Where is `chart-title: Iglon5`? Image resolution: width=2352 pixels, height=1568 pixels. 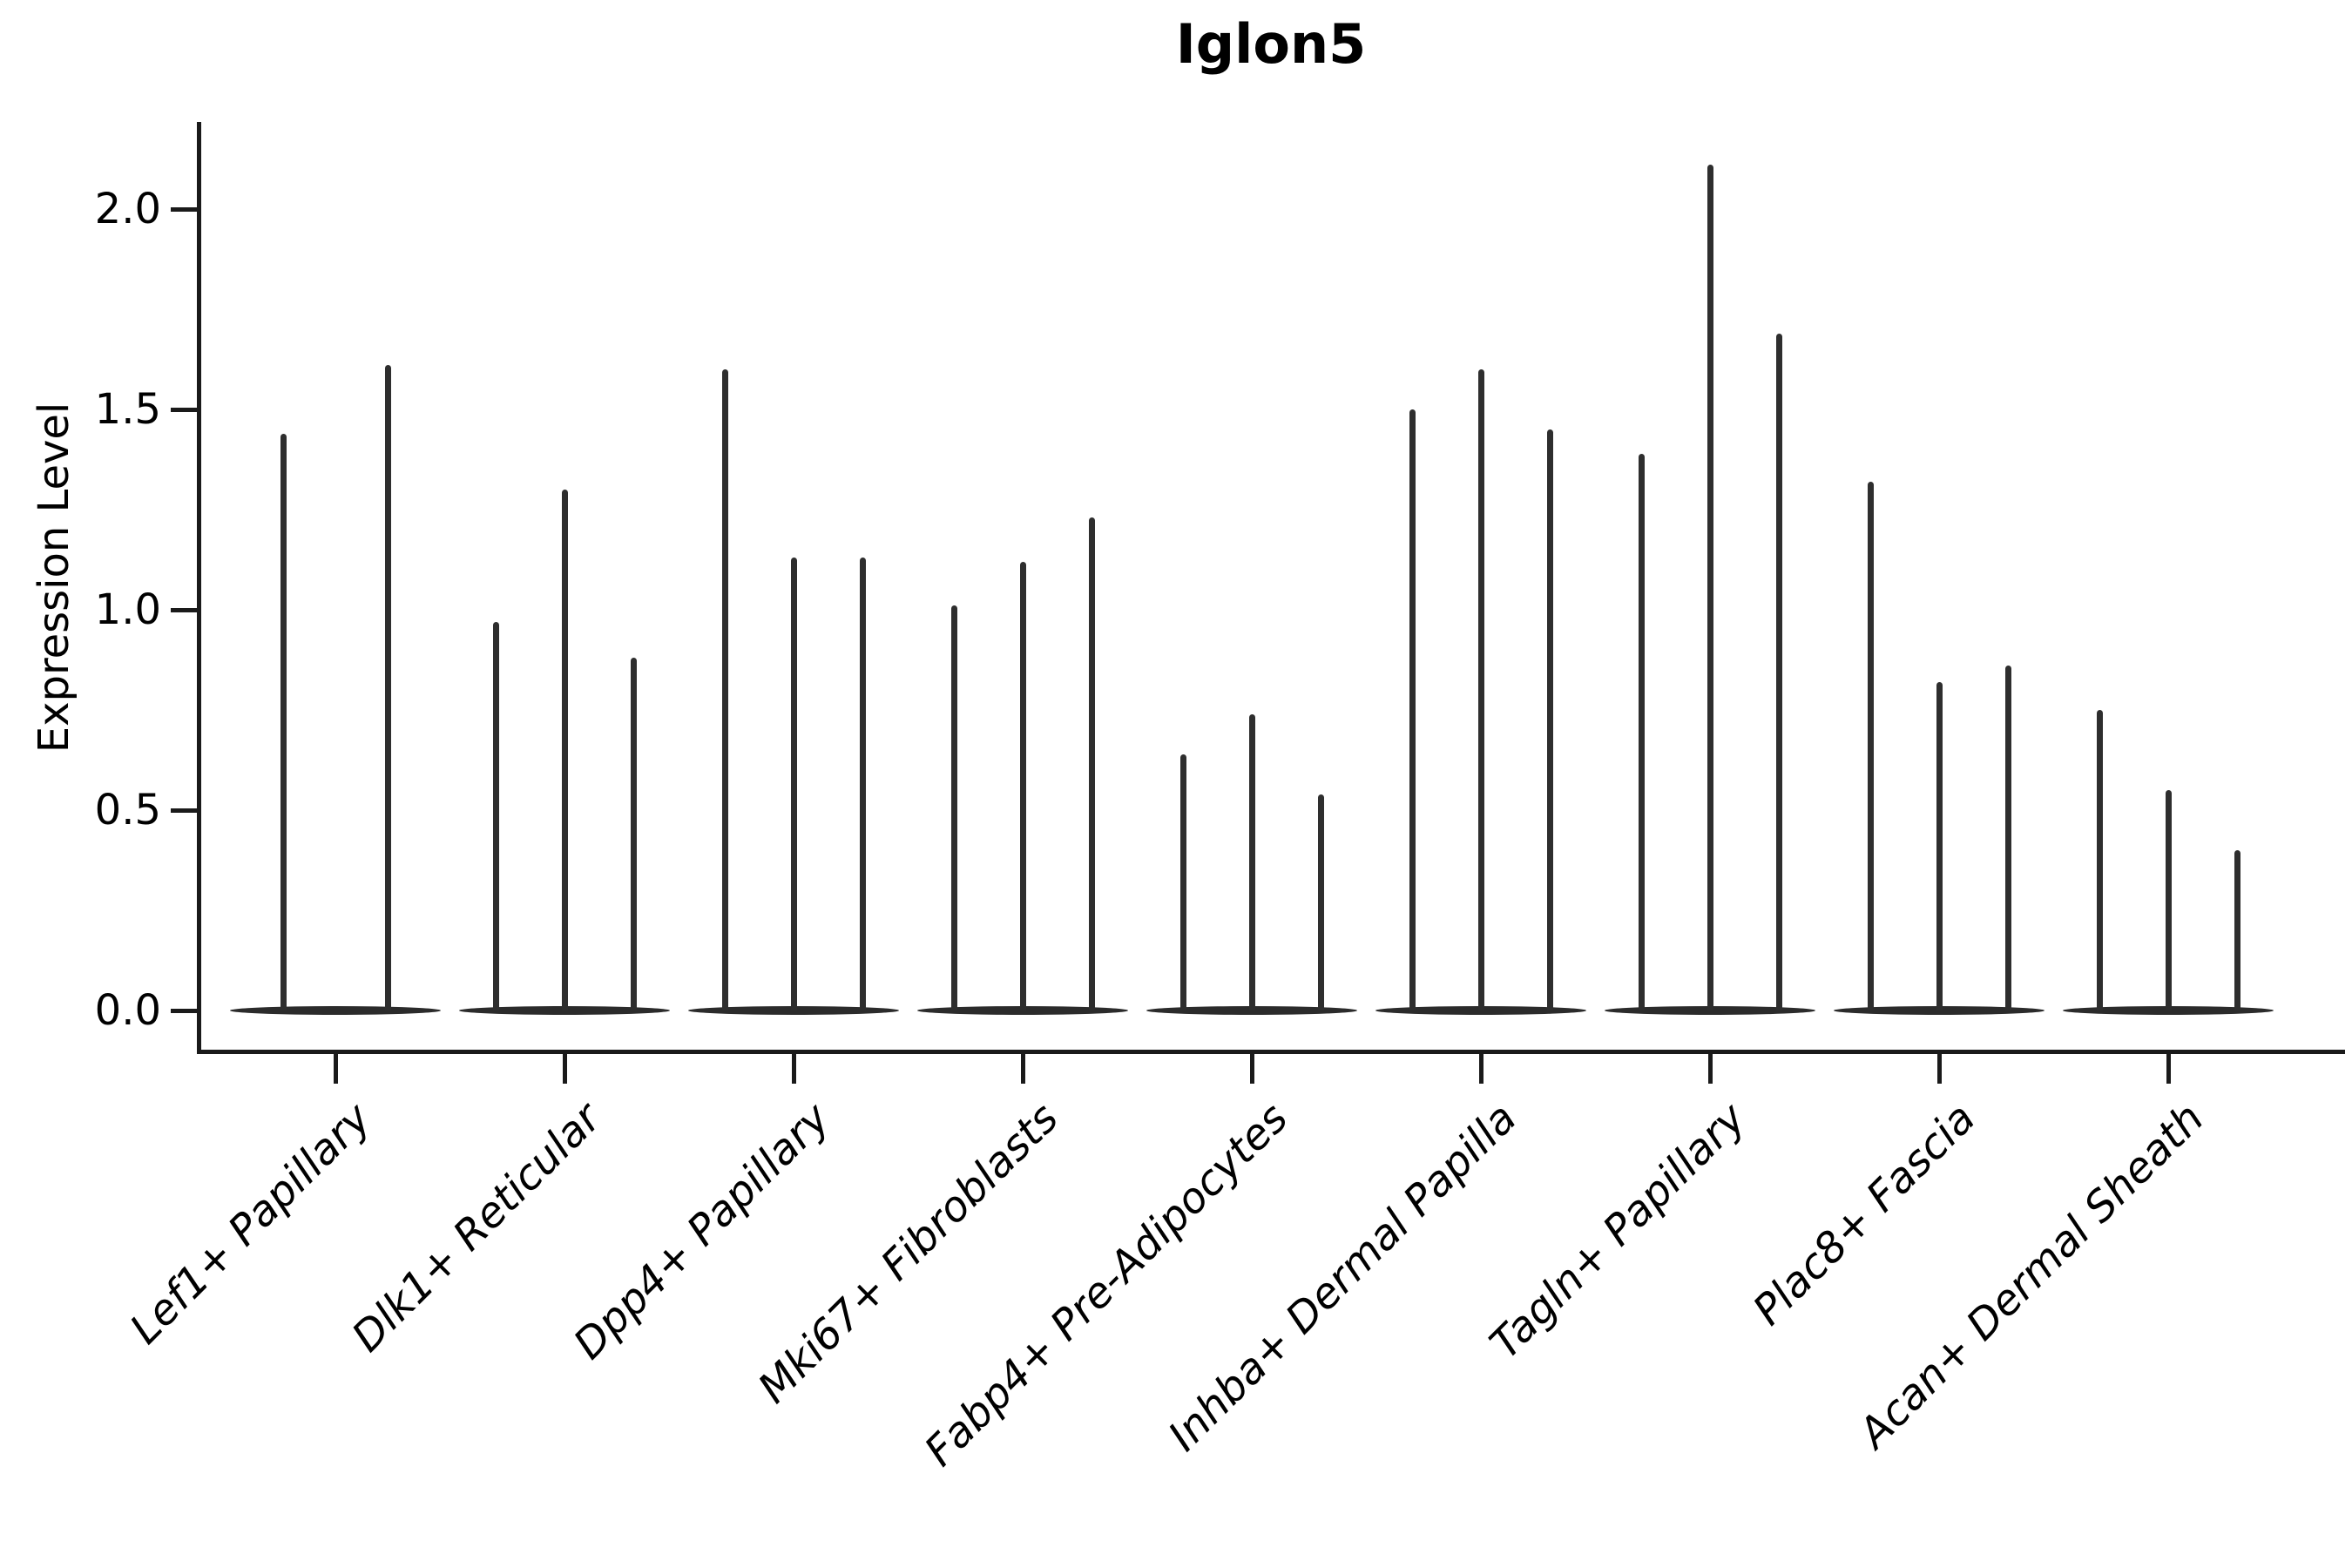
chart-title: Iglon5 is located at coordinates (1271, 44).